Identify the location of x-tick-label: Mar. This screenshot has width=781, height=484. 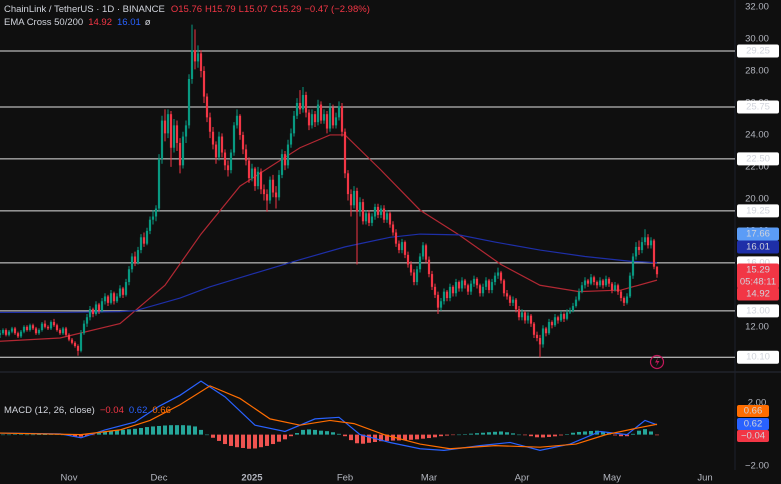
(429, 478).